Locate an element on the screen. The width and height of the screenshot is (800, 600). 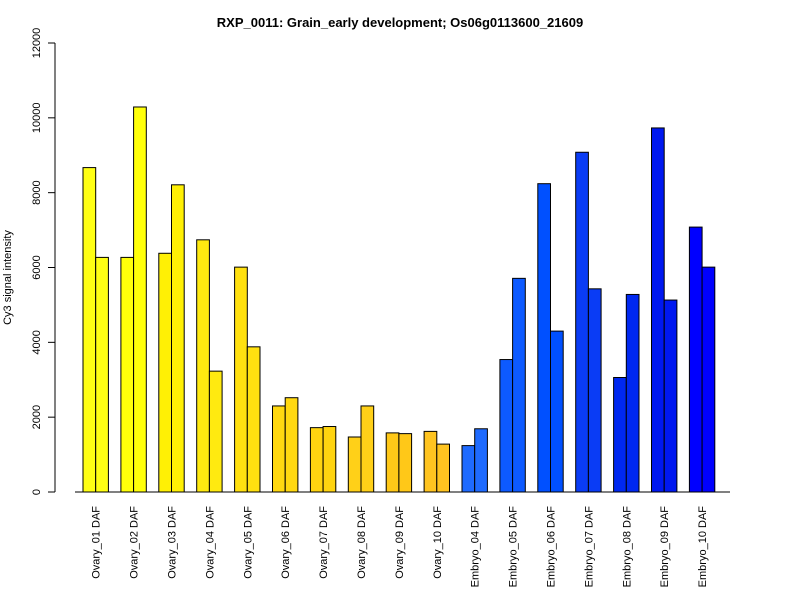
x-tick-label: Embryo_08 DAF is located at coordinates (627, 547).